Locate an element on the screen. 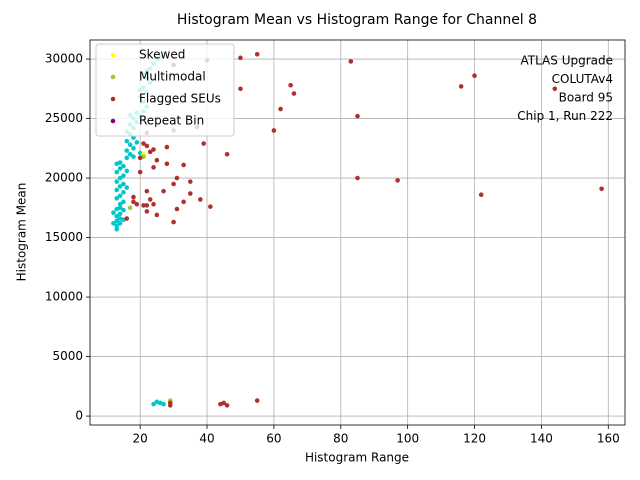  annotation-line: ATLAS Upgrade is located at coordinates (566, 61).